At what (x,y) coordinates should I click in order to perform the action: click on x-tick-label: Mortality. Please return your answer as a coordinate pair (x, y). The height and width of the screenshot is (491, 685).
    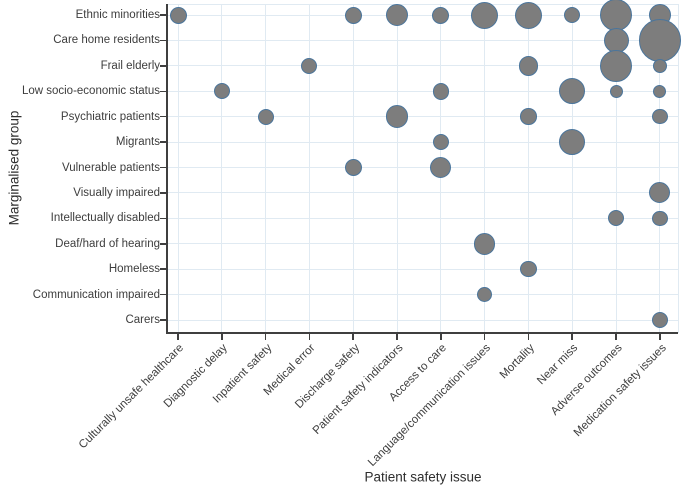
    Looking at the image, I should click on (517, 362).